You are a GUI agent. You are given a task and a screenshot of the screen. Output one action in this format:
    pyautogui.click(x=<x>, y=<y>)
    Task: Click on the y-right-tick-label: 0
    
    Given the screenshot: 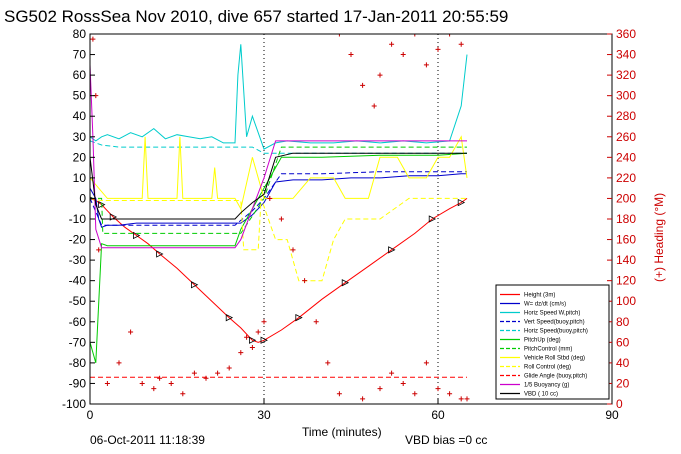 What is the action you would take?
    pyautogui.click(x=619, y=404)
    